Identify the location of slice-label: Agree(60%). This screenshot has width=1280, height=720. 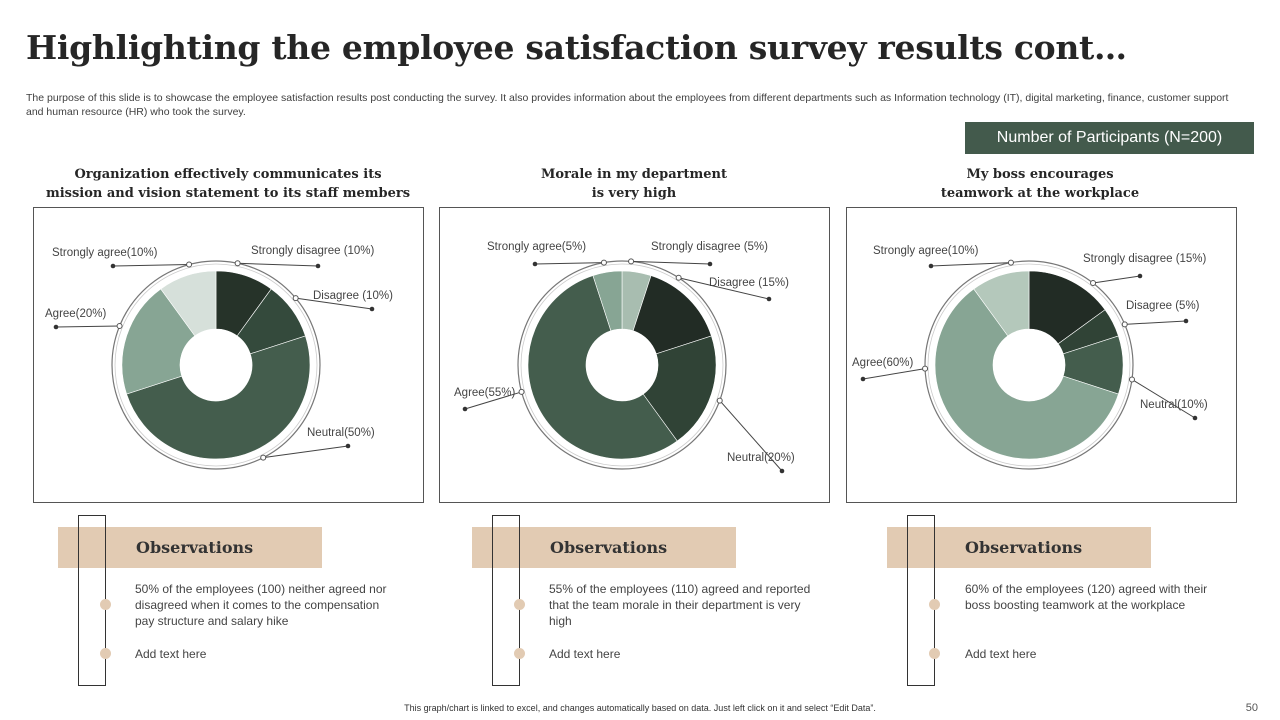
(883, 363).